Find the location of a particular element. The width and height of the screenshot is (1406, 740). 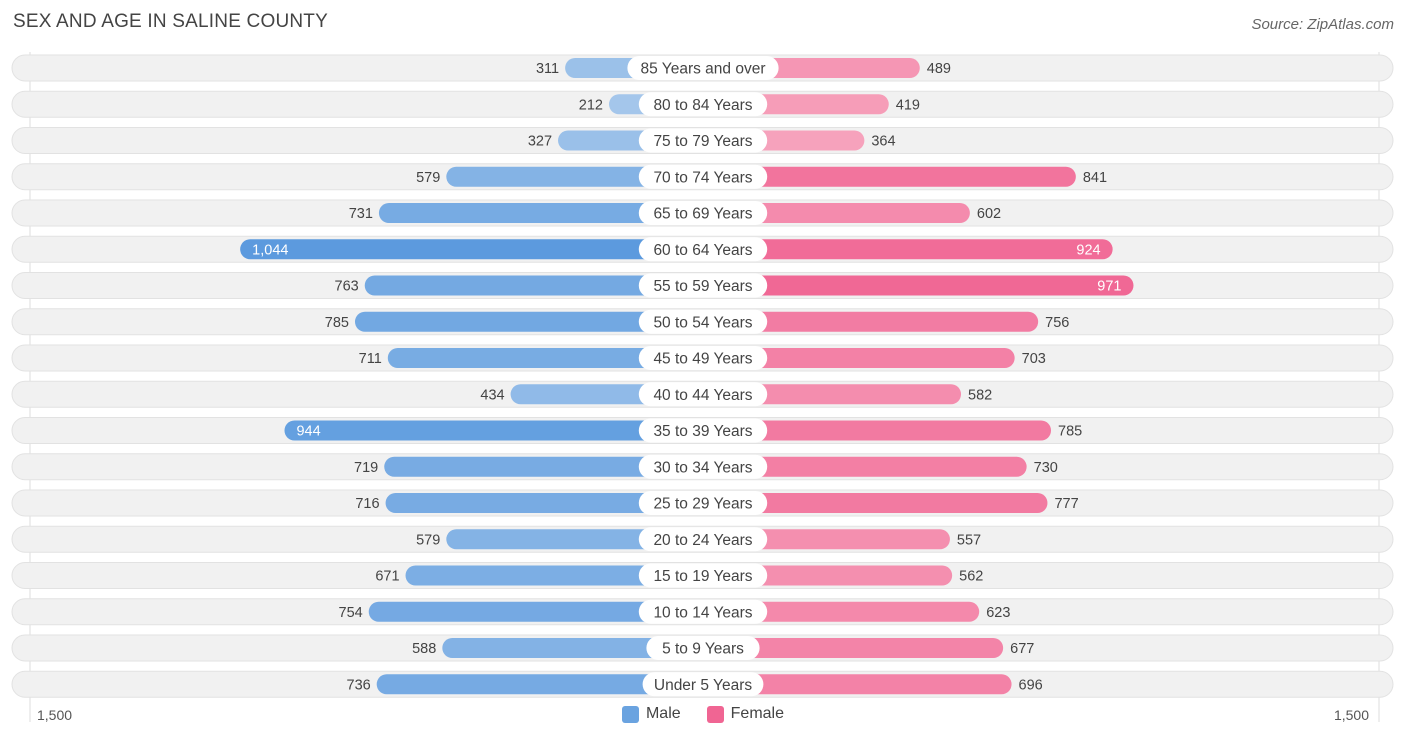

female-value-label: 696 is located at coordinates (1031, 685).